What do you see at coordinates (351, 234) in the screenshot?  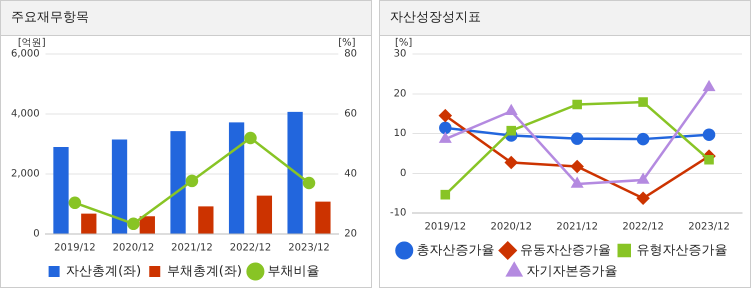 I see `y2-tick-label: 20` at bounding box center [351, 234].